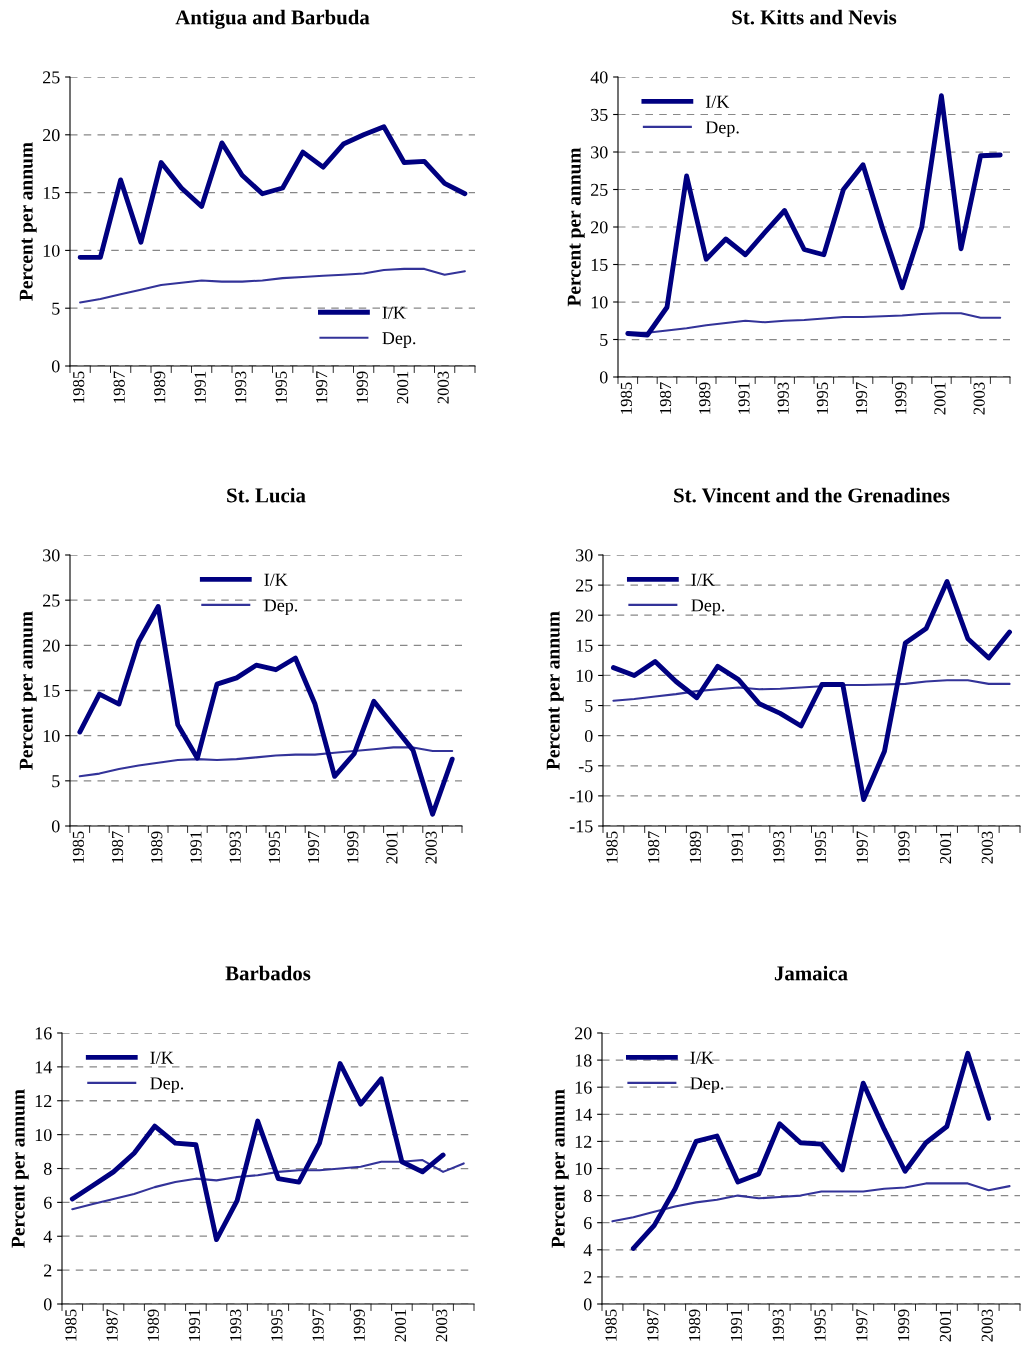  I want to click on y-tick-label: -10, so click(581, 796).